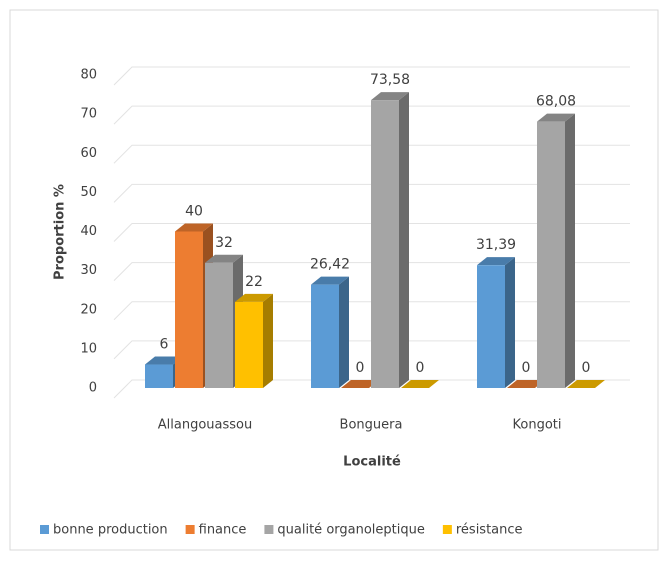 This screenshot has width=669, height=567. What do you see at coordinates (537, 425) in the screenshot?
I see `x-tick-label: Kongoti` at bounding box center [537, 425].